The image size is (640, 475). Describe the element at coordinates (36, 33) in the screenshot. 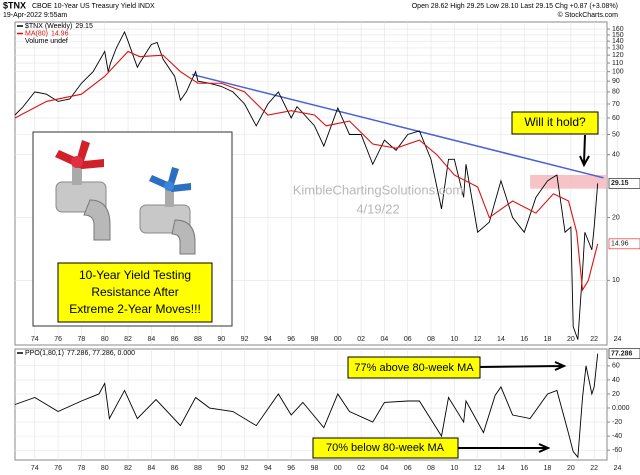

I see `legend-name: MA(80)` at that location.